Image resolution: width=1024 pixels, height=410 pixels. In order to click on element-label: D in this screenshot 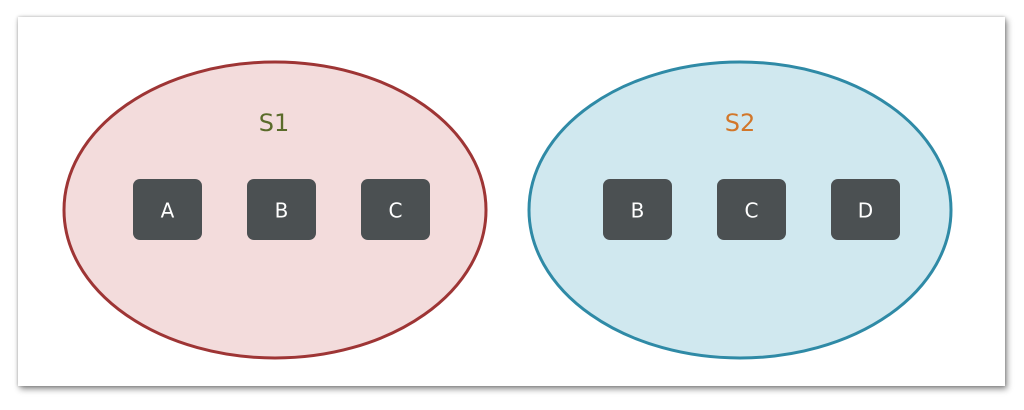, I will do `click(865, 211)`.